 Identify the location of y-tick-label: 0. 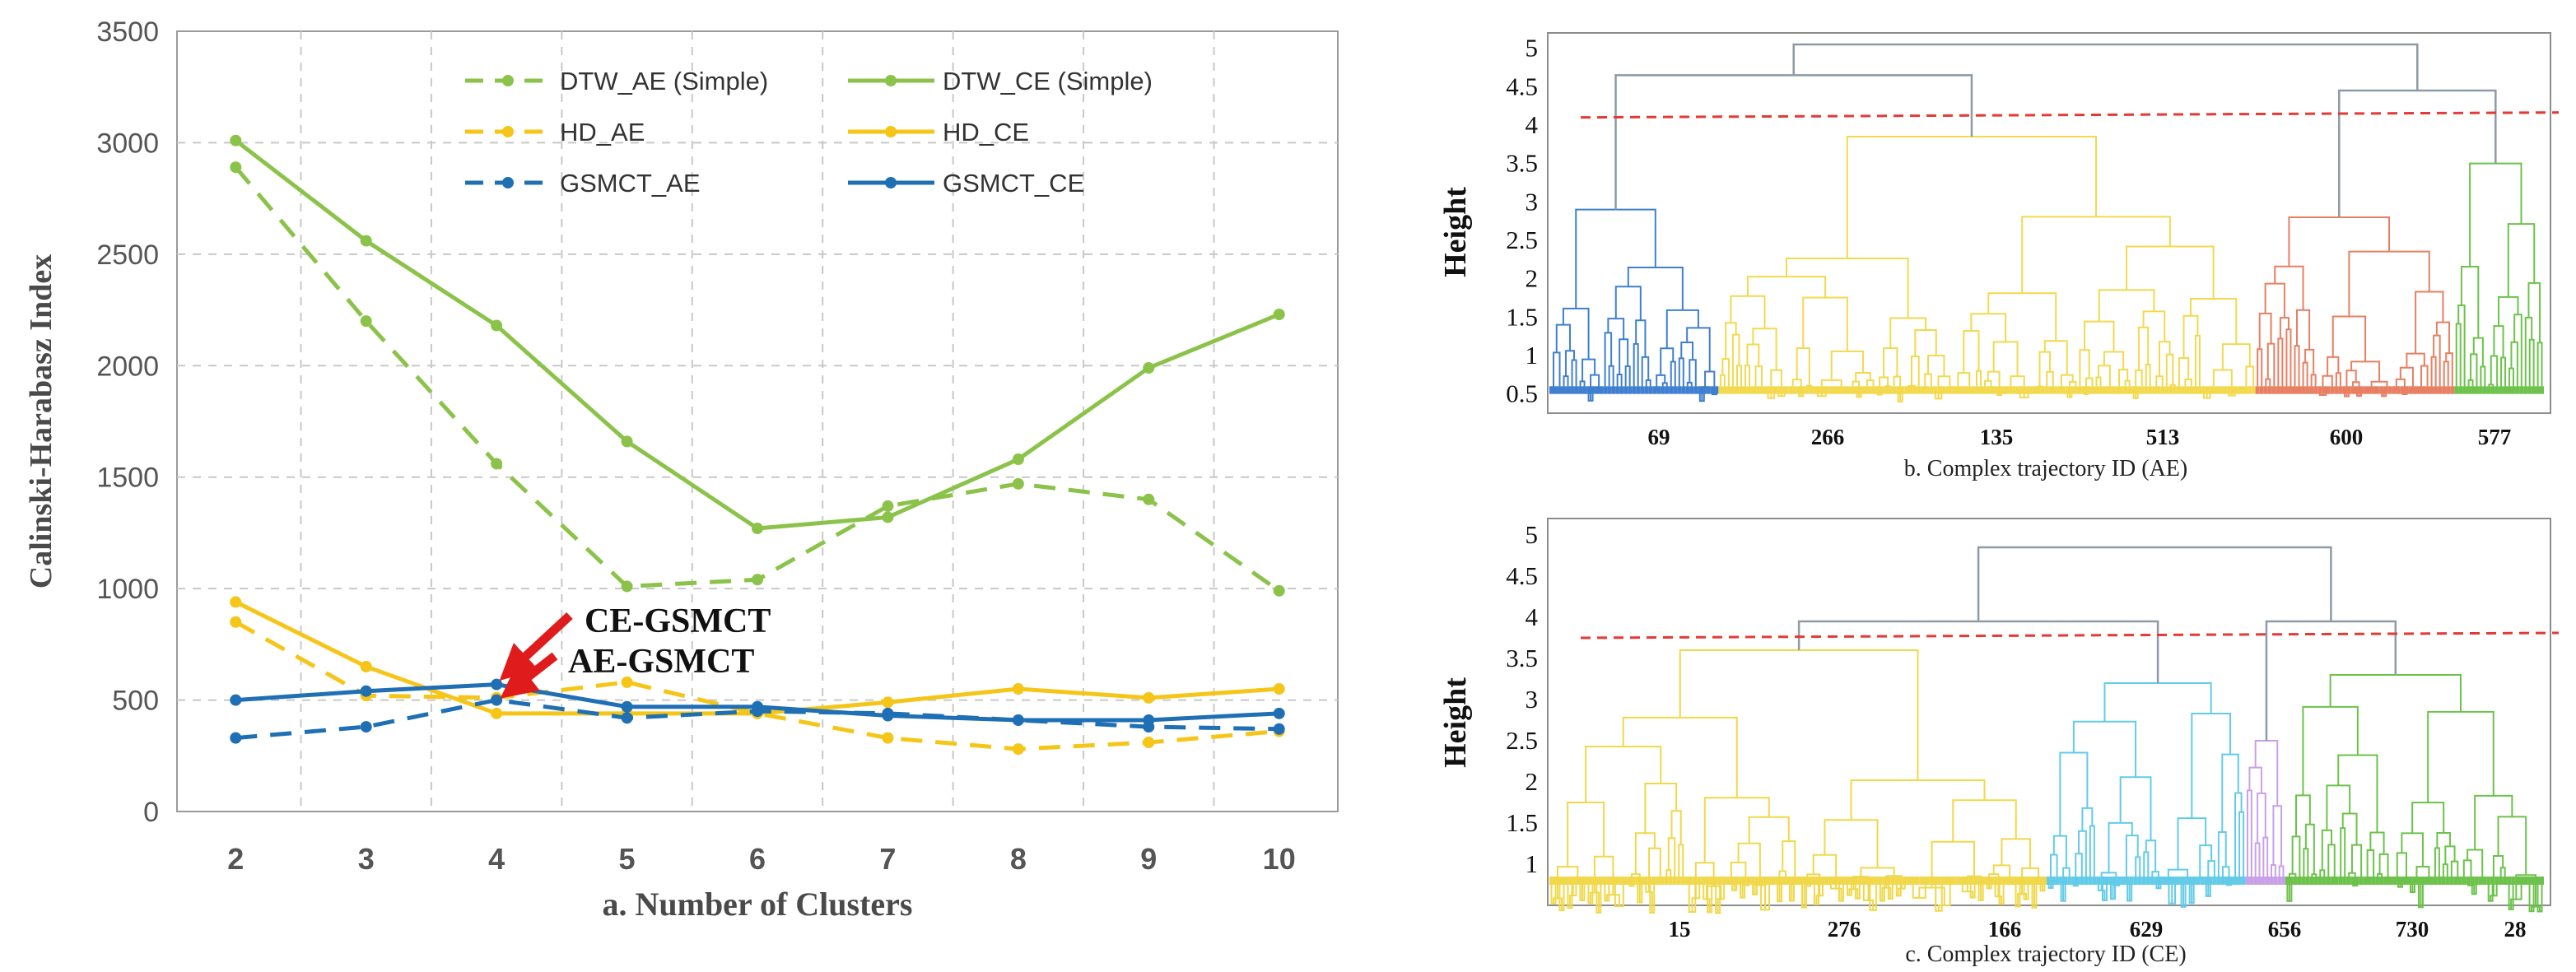
(151, 812).